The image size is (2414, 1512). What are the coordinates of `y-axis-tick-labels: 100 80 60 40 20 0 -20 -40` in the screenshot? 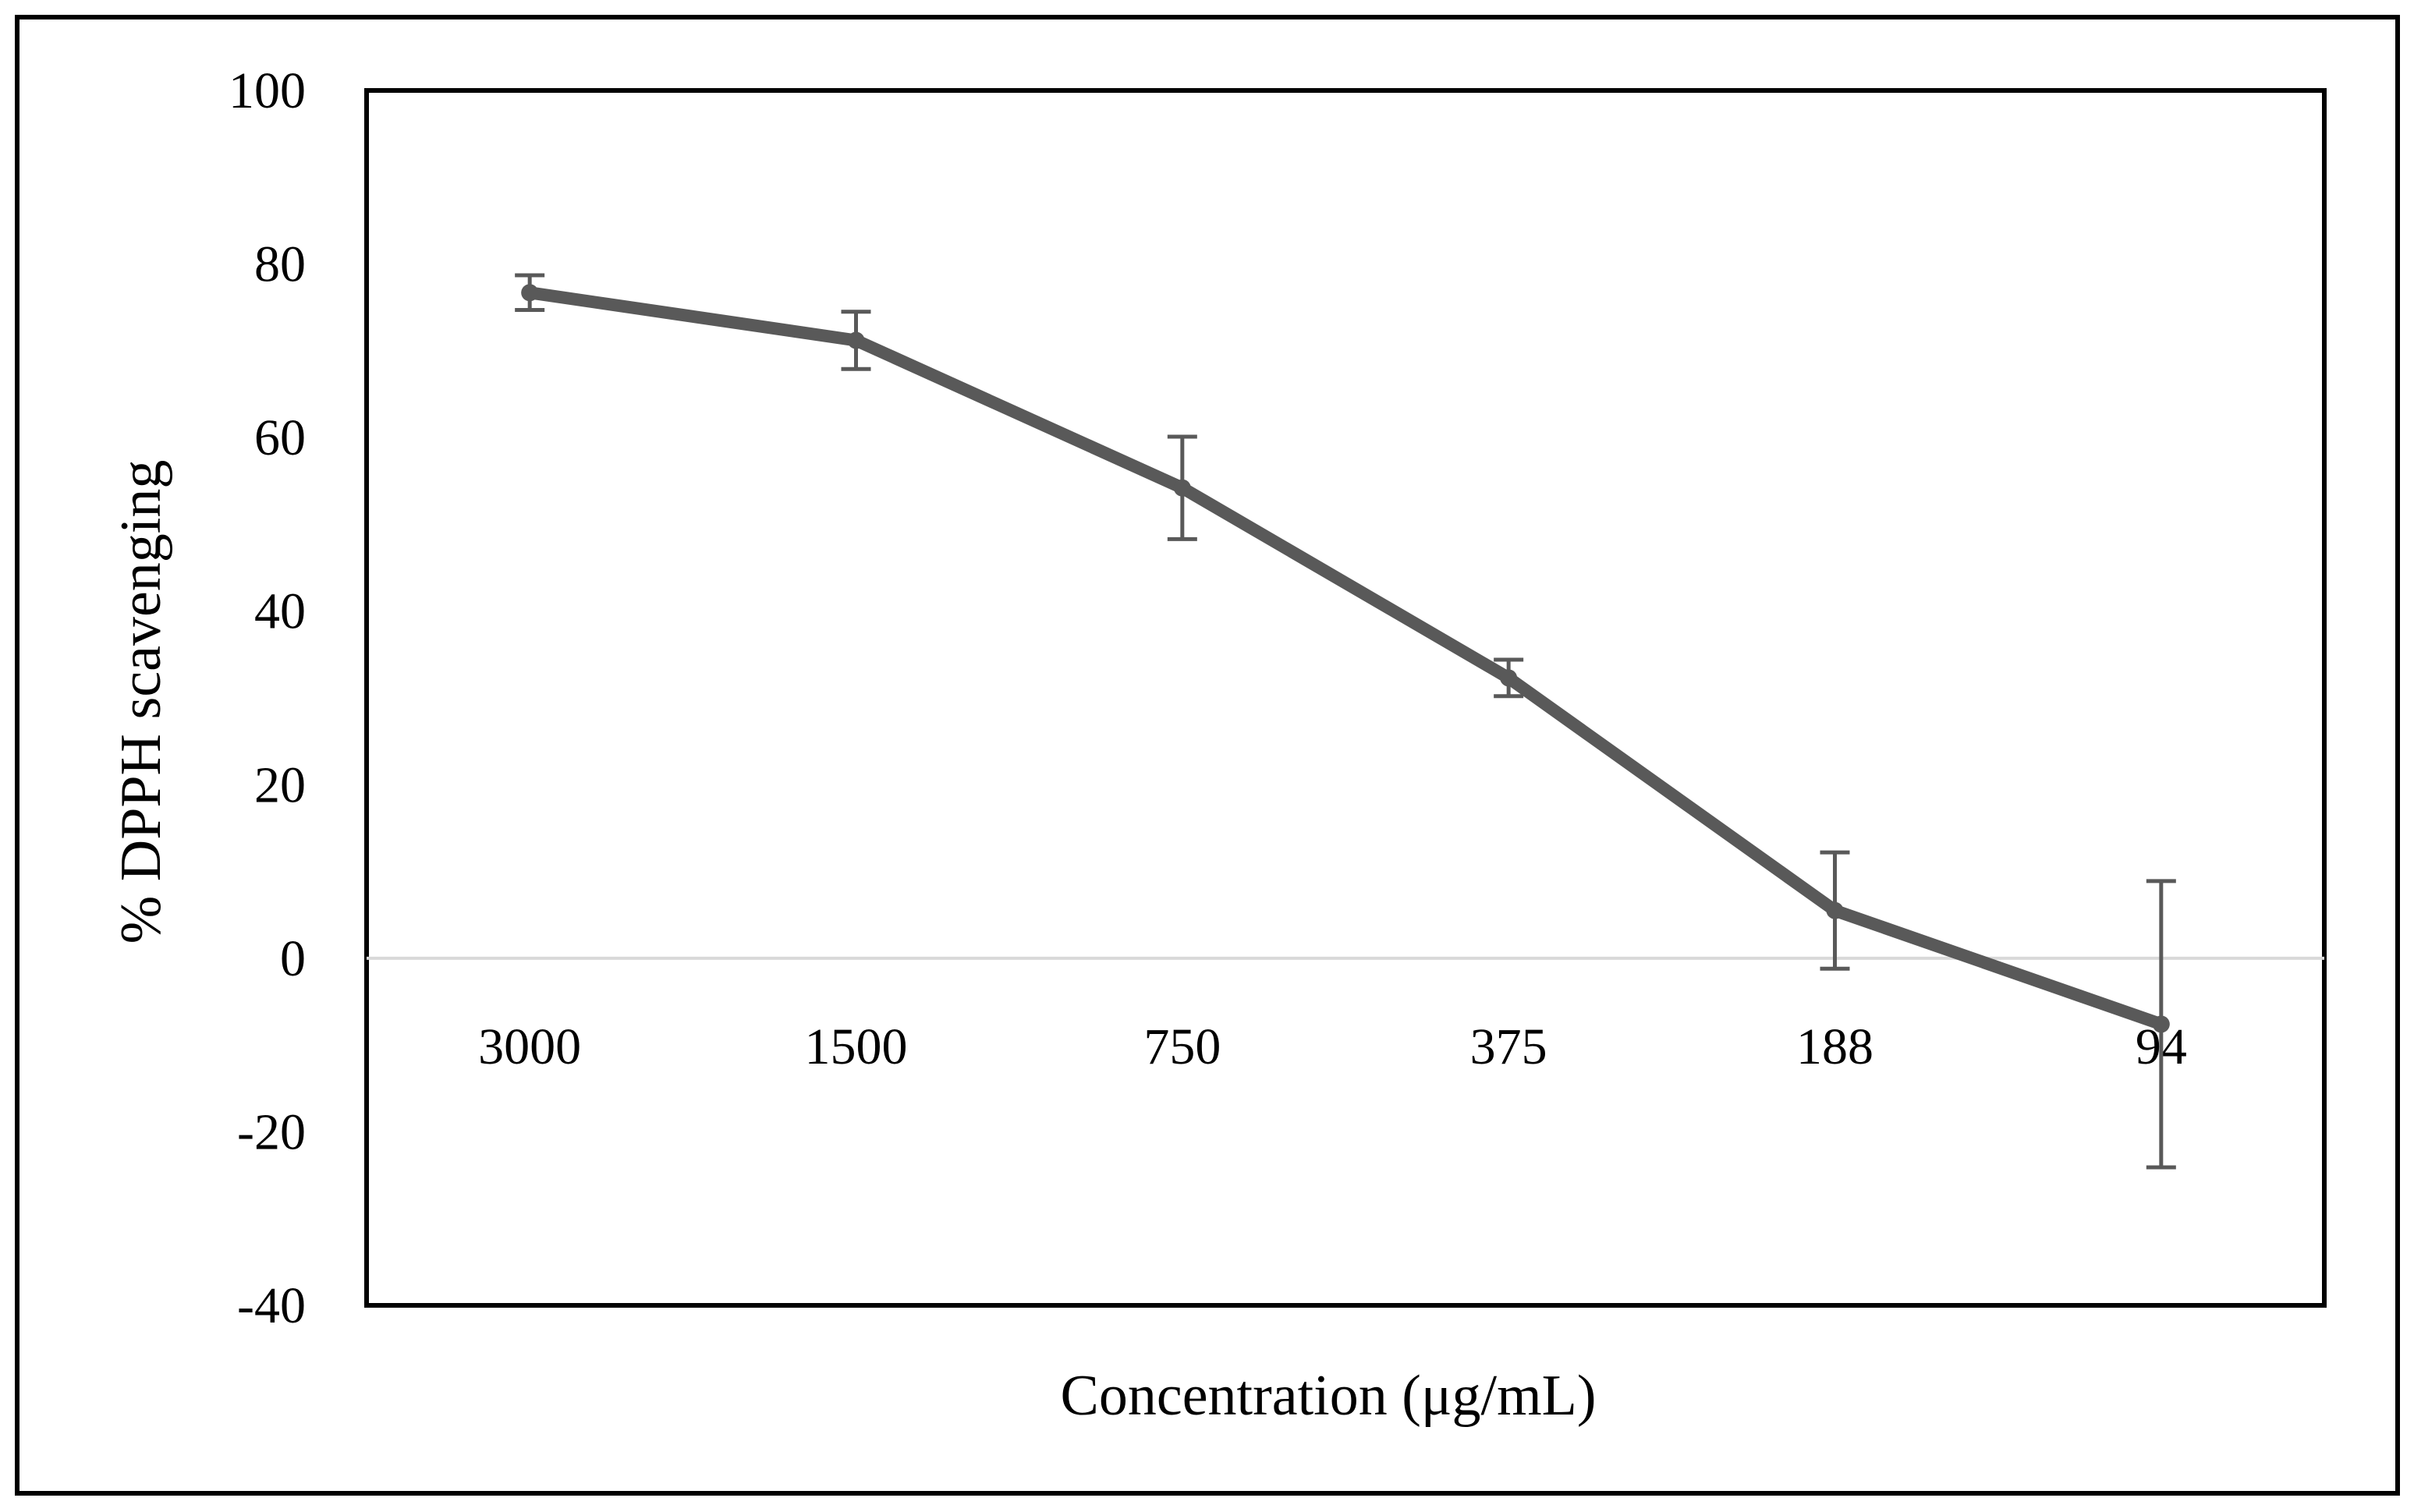 It's located at (267, 698).